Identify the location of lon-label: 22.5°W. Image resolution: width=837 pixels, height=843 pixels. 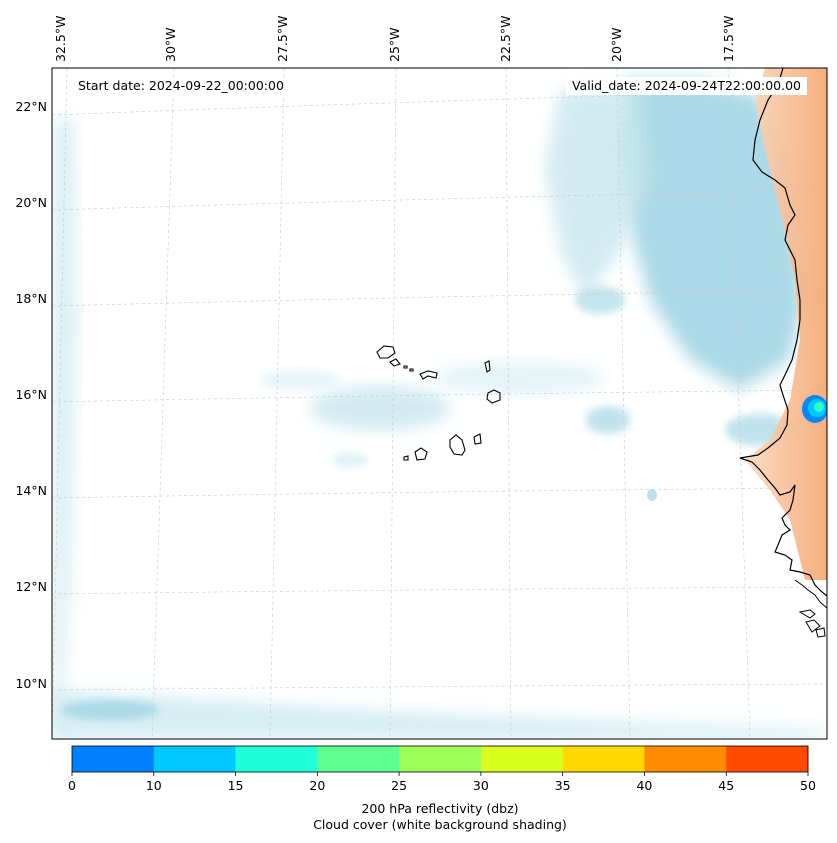
(505, 39).